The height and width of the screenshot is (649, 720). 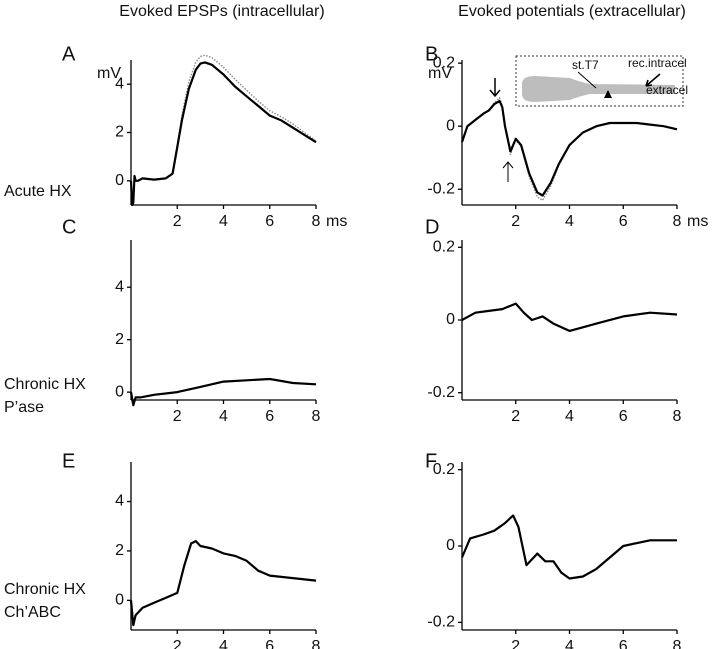 I want to click on column-title: Evoked potentials (extracellular), so click(x=572, y=11).